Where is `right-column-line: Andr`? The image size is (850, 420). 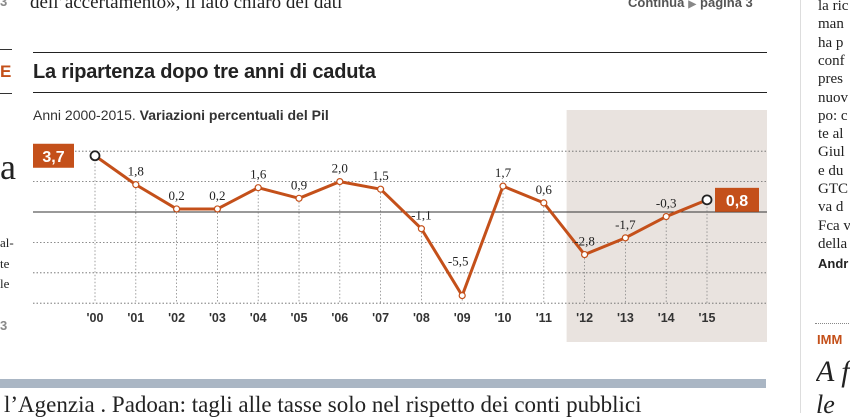
right-column-line: Andr is located at coordinates (833, 264).